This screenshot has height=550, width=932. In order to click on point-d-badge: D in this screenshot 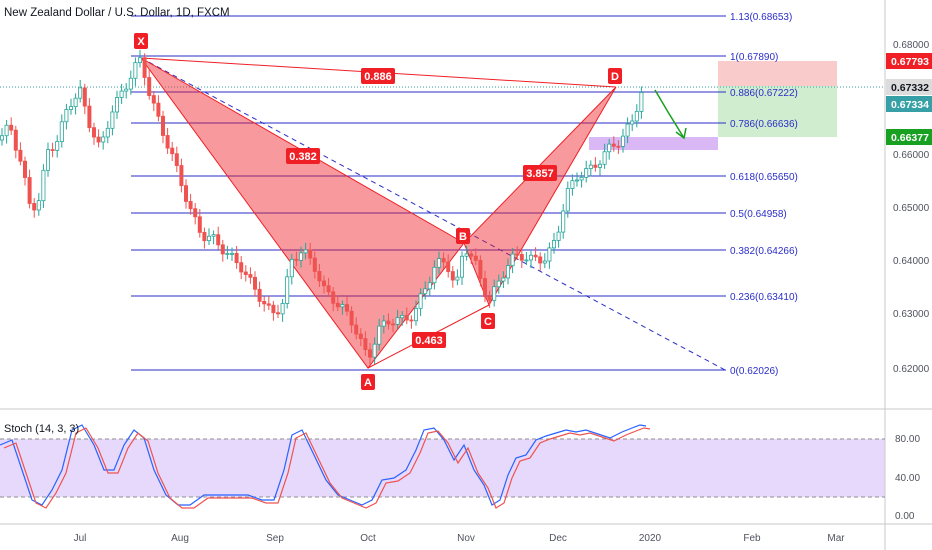, I will do `click(615, 76)`.